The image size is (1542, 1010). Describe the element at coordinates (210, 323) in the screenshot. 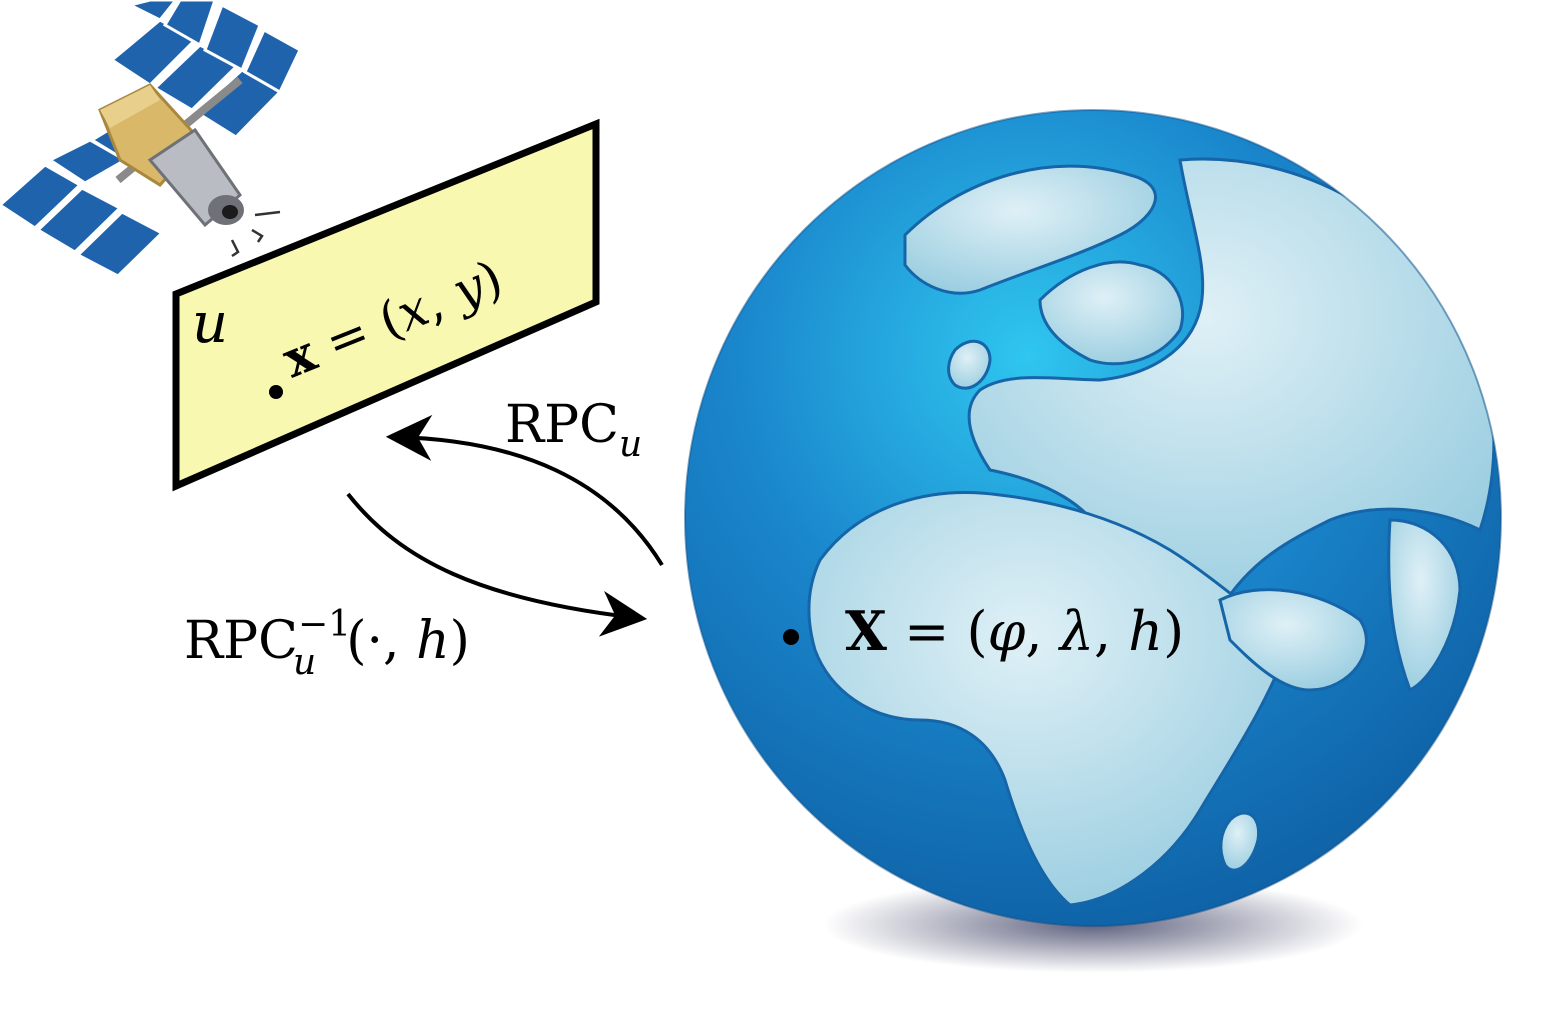

I see `image-label: u` at that location.